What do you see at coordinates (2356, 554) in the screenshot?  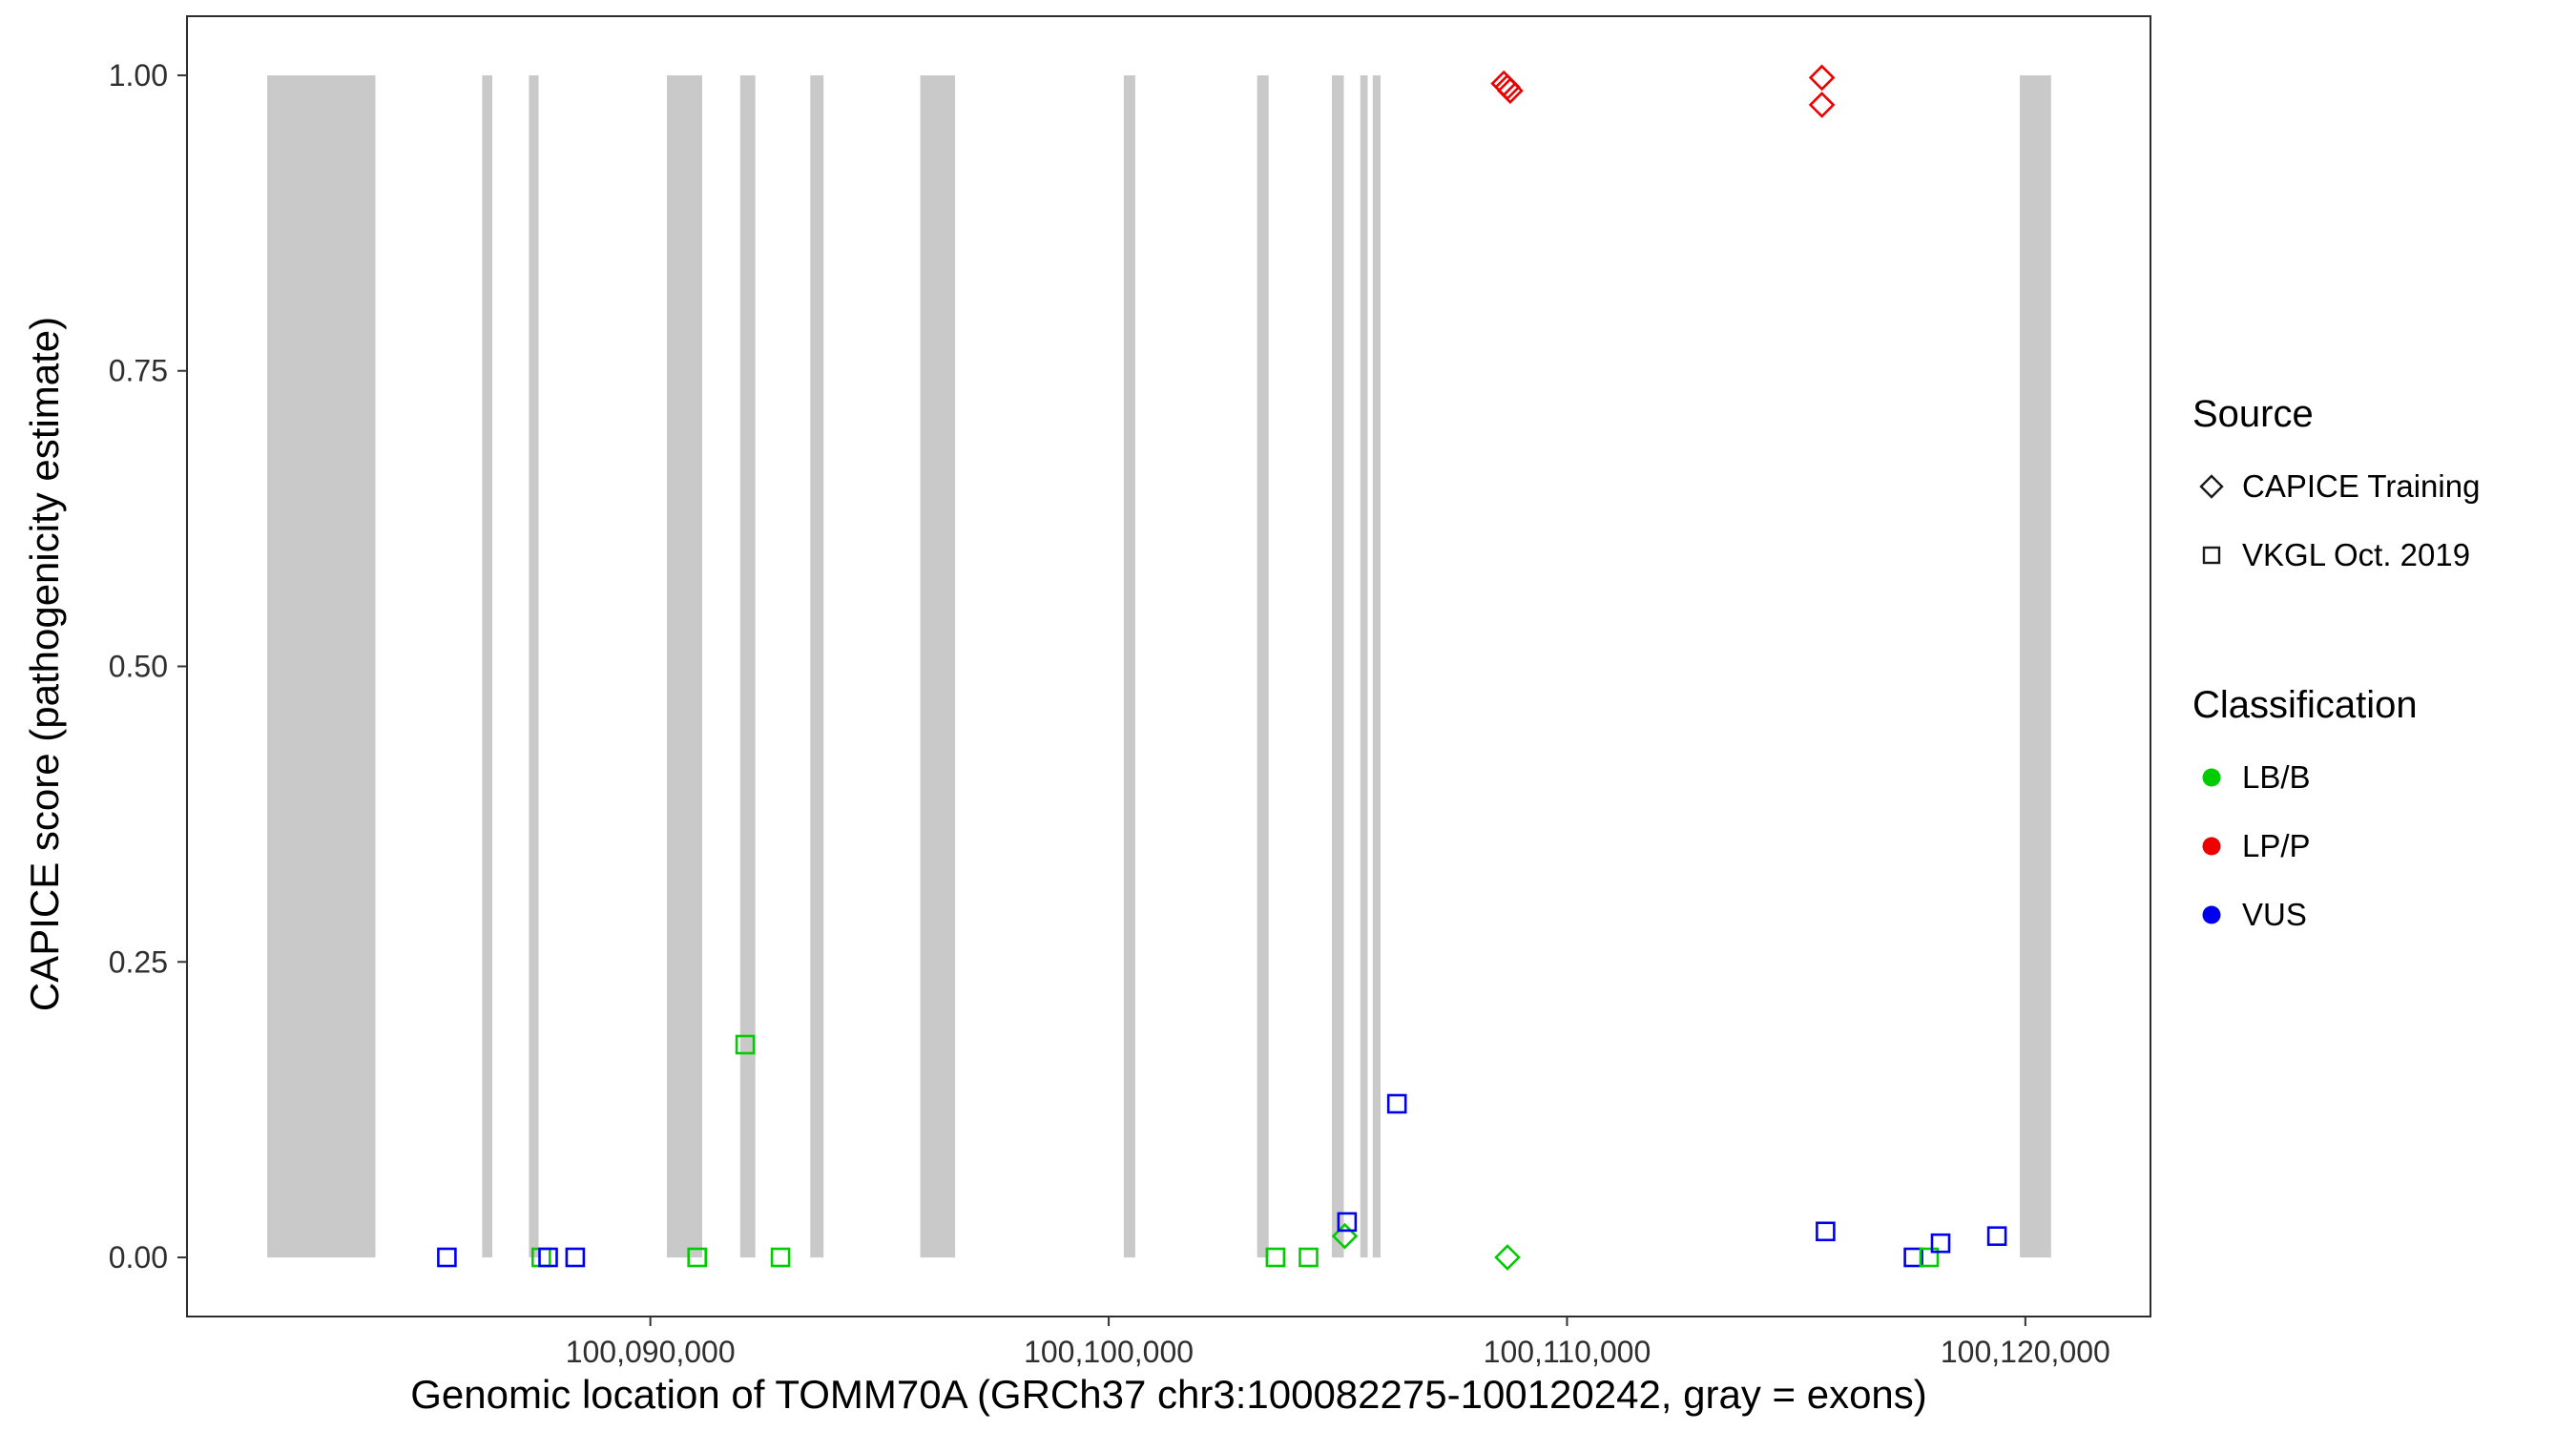 I see `legend-item-label: VKGL Oct. 2019` at bounding box center [2356, 554].